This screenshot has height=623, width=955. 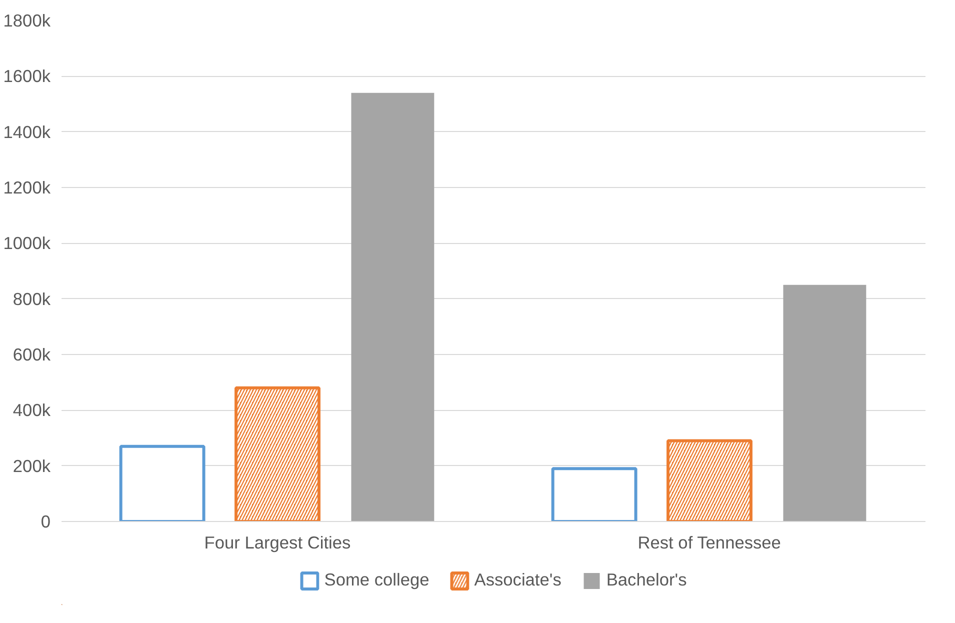 What do you see at coordinates (27, 20) in the screenshot?
I see `y-tick-label: 1800k` at bounding box center [27, 20].